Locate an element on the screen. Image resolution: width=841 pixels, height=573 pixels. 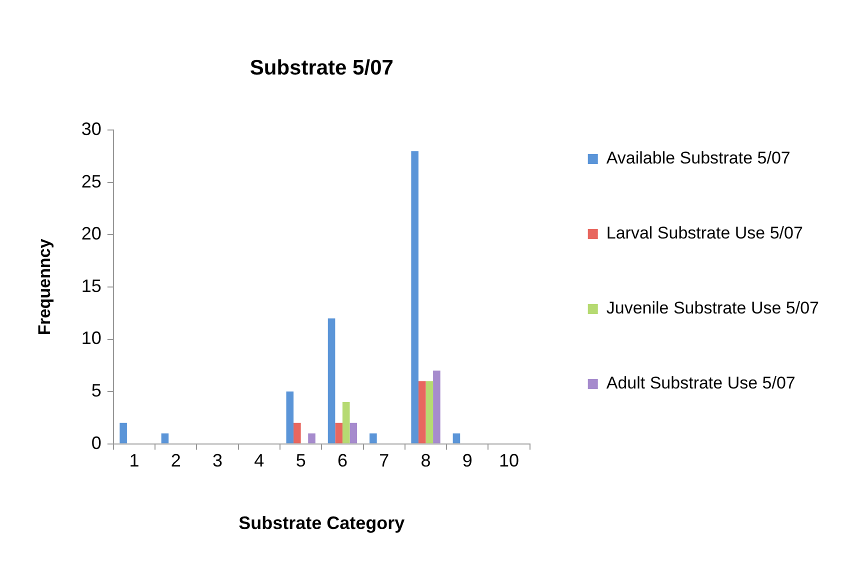
x-tick-label: 9 is located at coordinates (467, 460).